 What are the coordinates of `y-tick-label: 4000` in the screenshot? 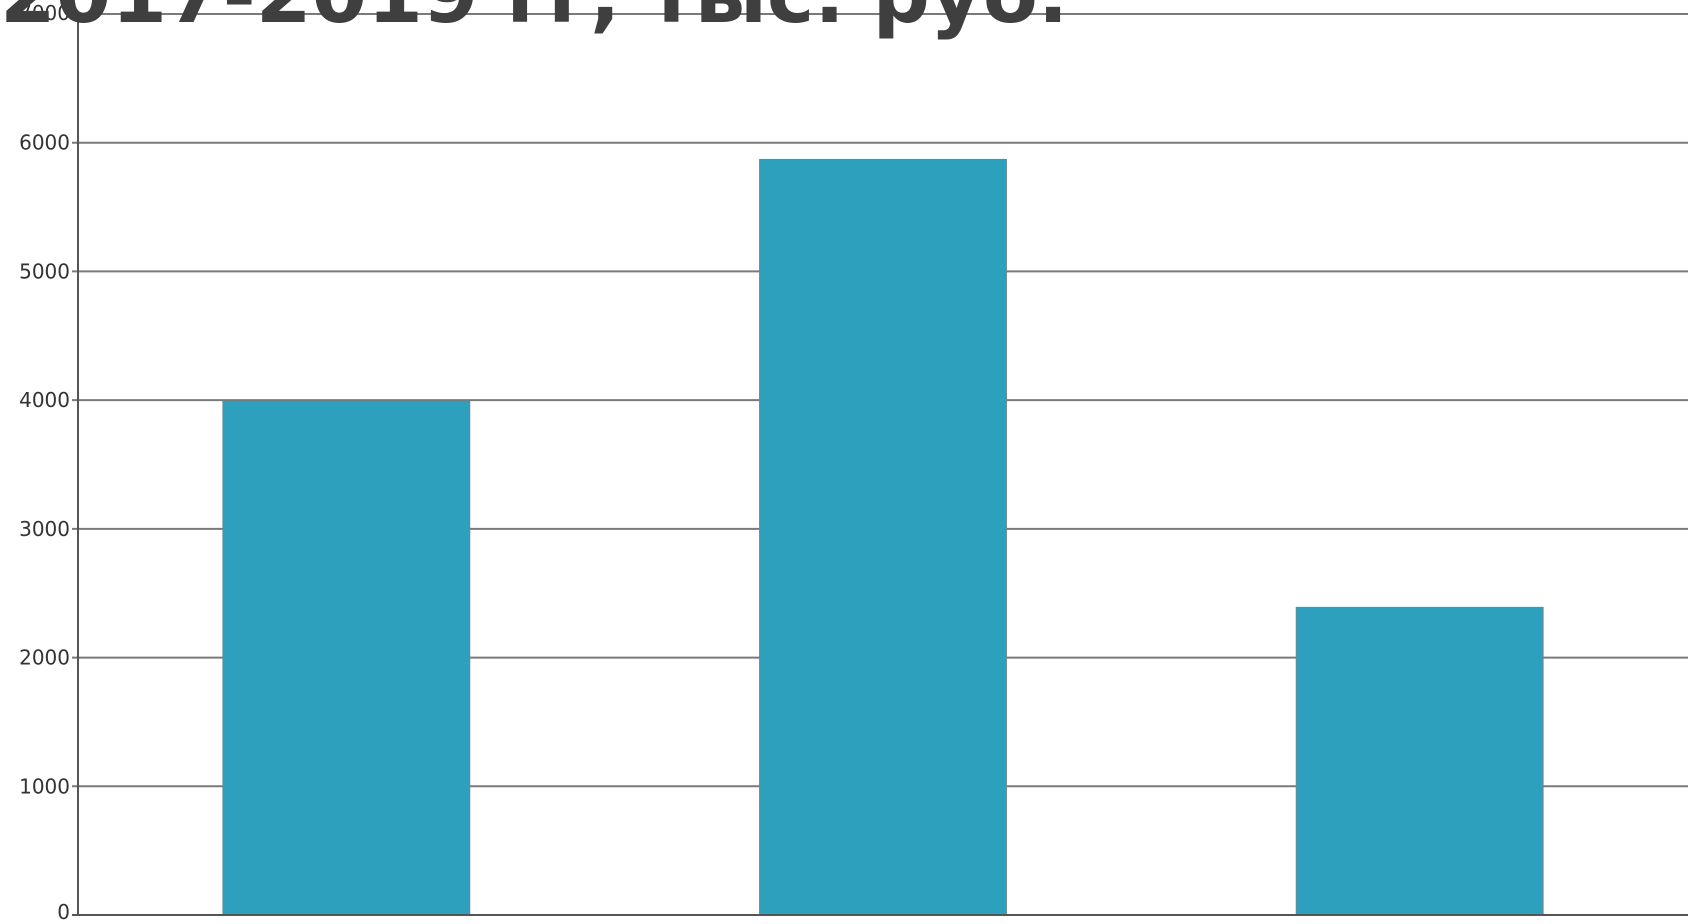 It's located at (44, 400).